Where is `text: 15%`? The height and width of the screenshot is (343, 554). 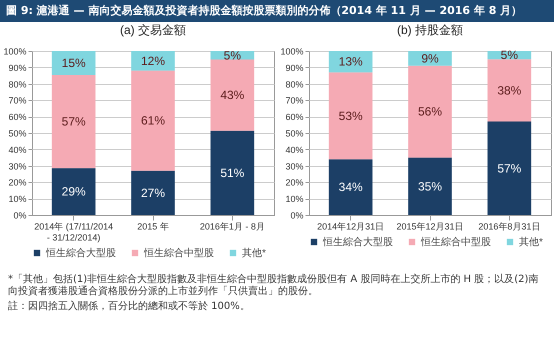 text: 15% is located at coordinates (74, 63).